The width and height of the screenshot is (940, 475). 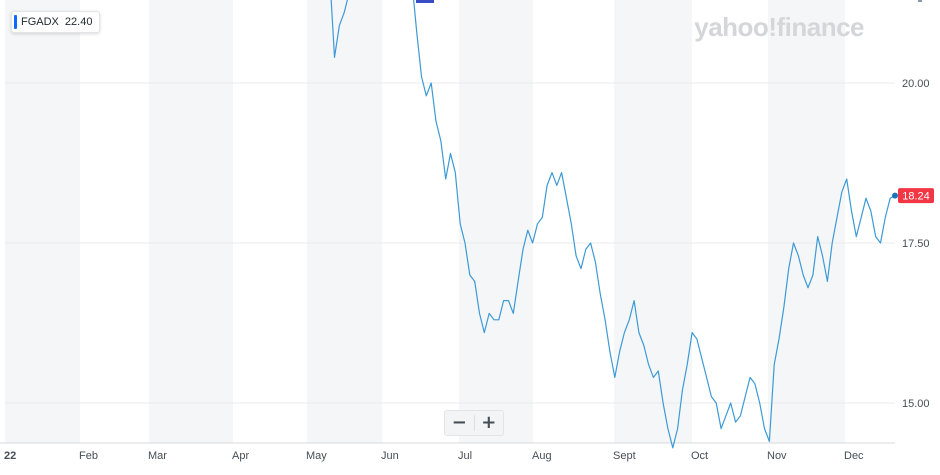 What do you see at coordinates (895, 195) in the screenshot?
I see `last-price-point` at bounding box center [895, 195].